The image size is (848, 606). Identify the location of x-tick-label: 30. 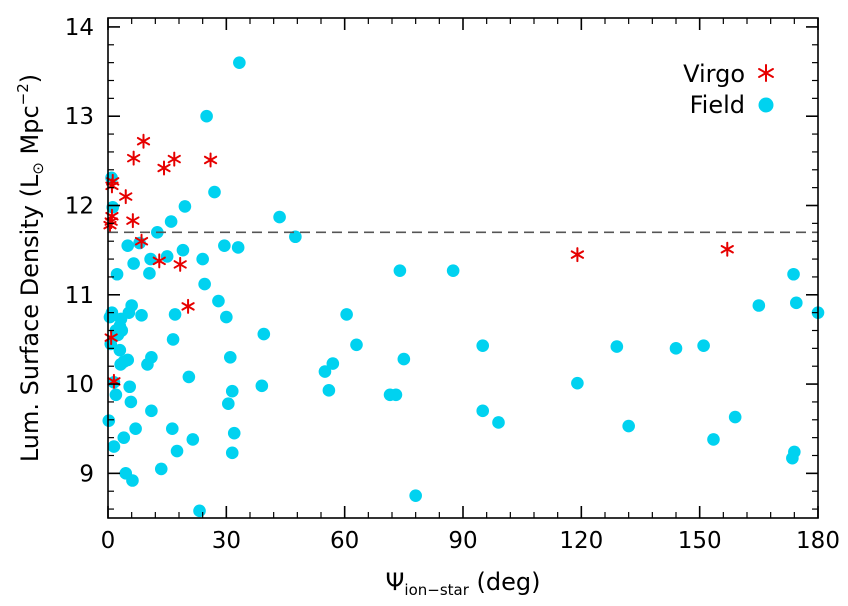
(226, 541).